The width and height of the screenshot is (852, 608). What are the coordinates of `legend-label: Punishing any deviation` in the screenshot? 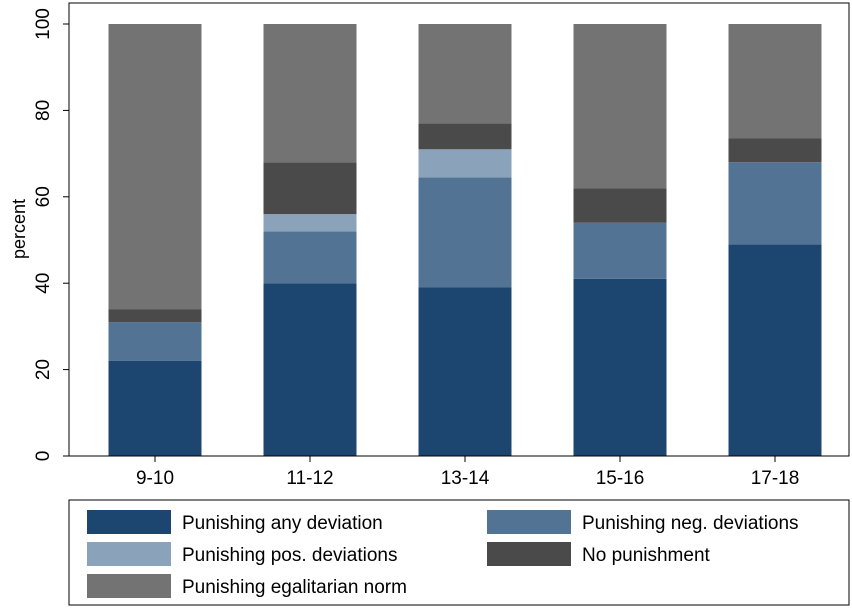 It's located at (282, 523).